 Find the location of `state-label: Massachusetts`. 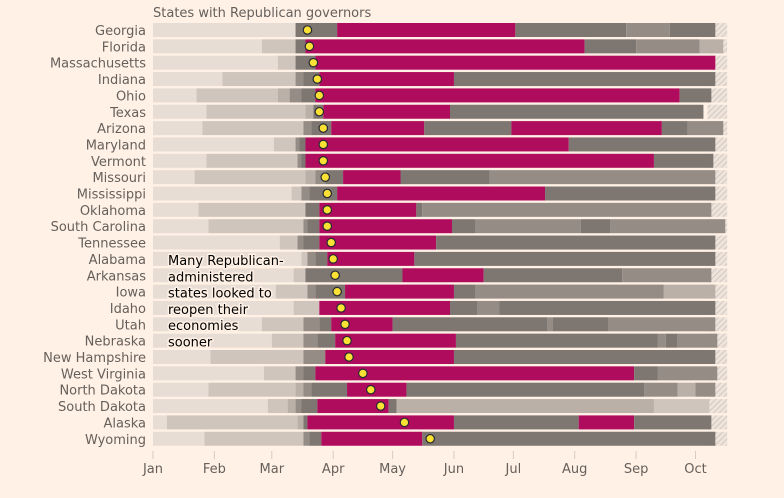

state-label: Massachusetts is located at coordinates (98, 64).